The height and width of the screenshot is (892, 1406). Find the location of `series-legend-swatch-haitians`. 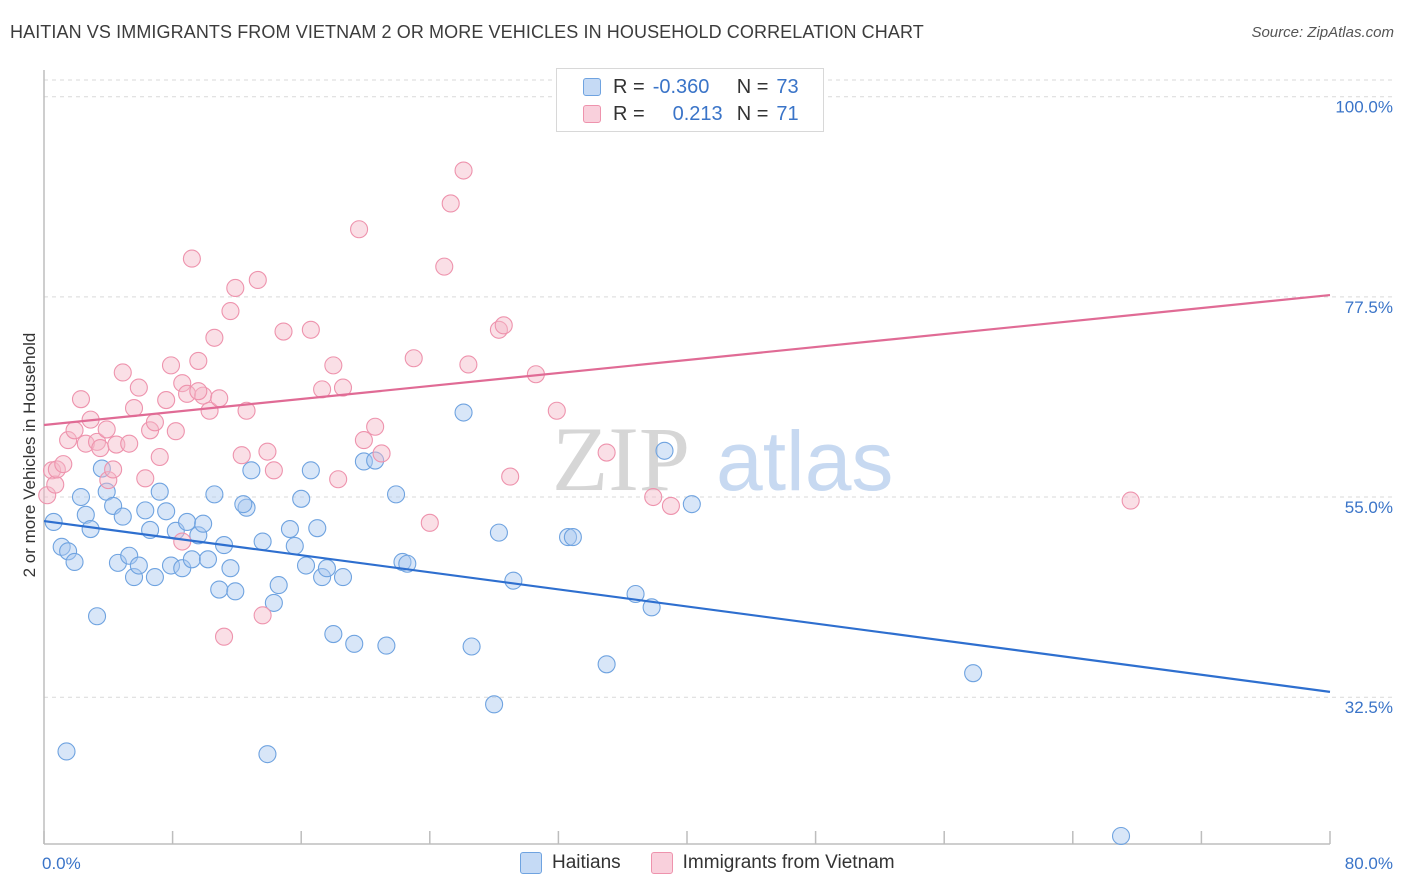

series-legend-swatch-haitians is located at coordinates (531, 863).